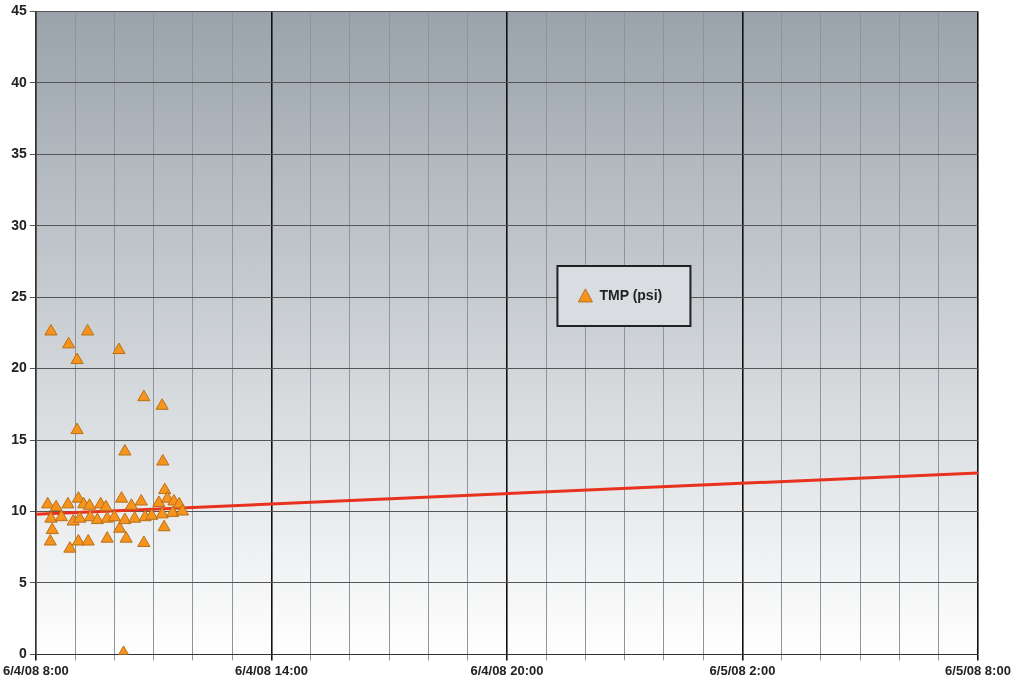 The height and width of the screenshot is (682, 1022). I want to click on x-tick-label: 6/4/08 14:00, so click(271, 670).